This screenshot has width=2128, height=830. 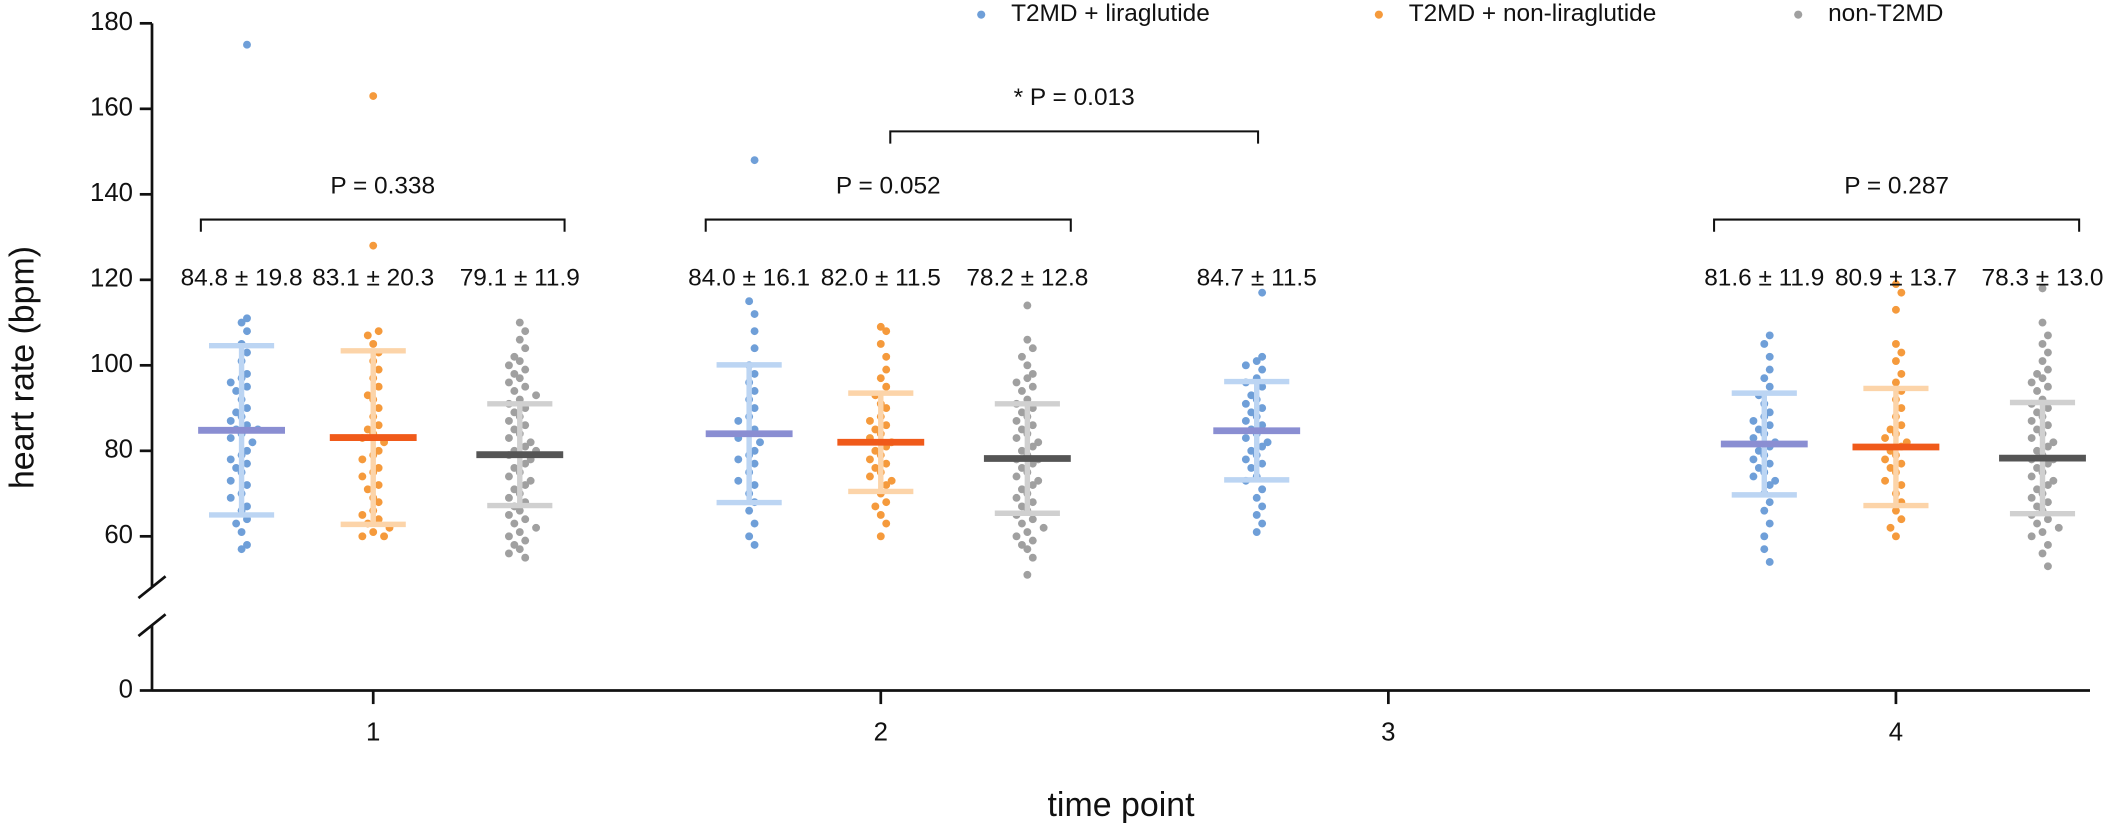 I want to click on value-label: 83.1 ± 20.3, so click(x=373, y=278).